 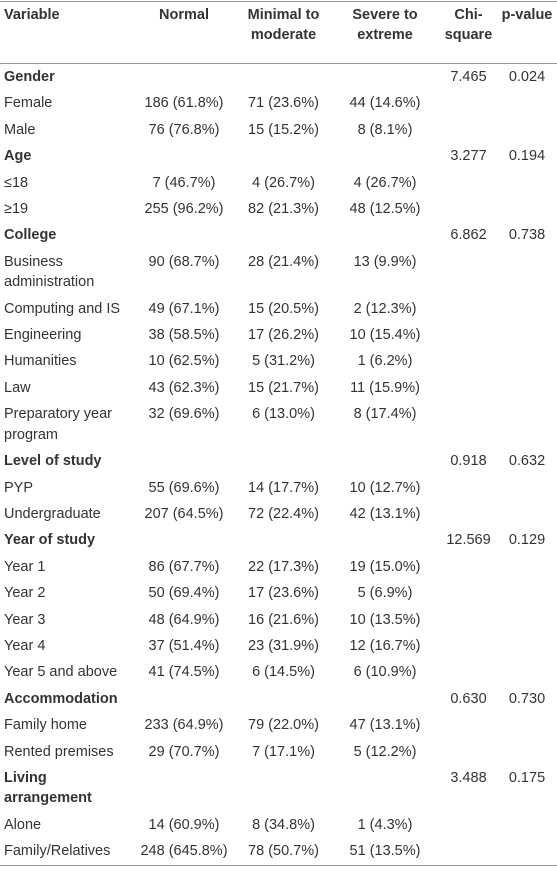 I want to click on cell: 47 (13.1%), so click(x=385, y=725).